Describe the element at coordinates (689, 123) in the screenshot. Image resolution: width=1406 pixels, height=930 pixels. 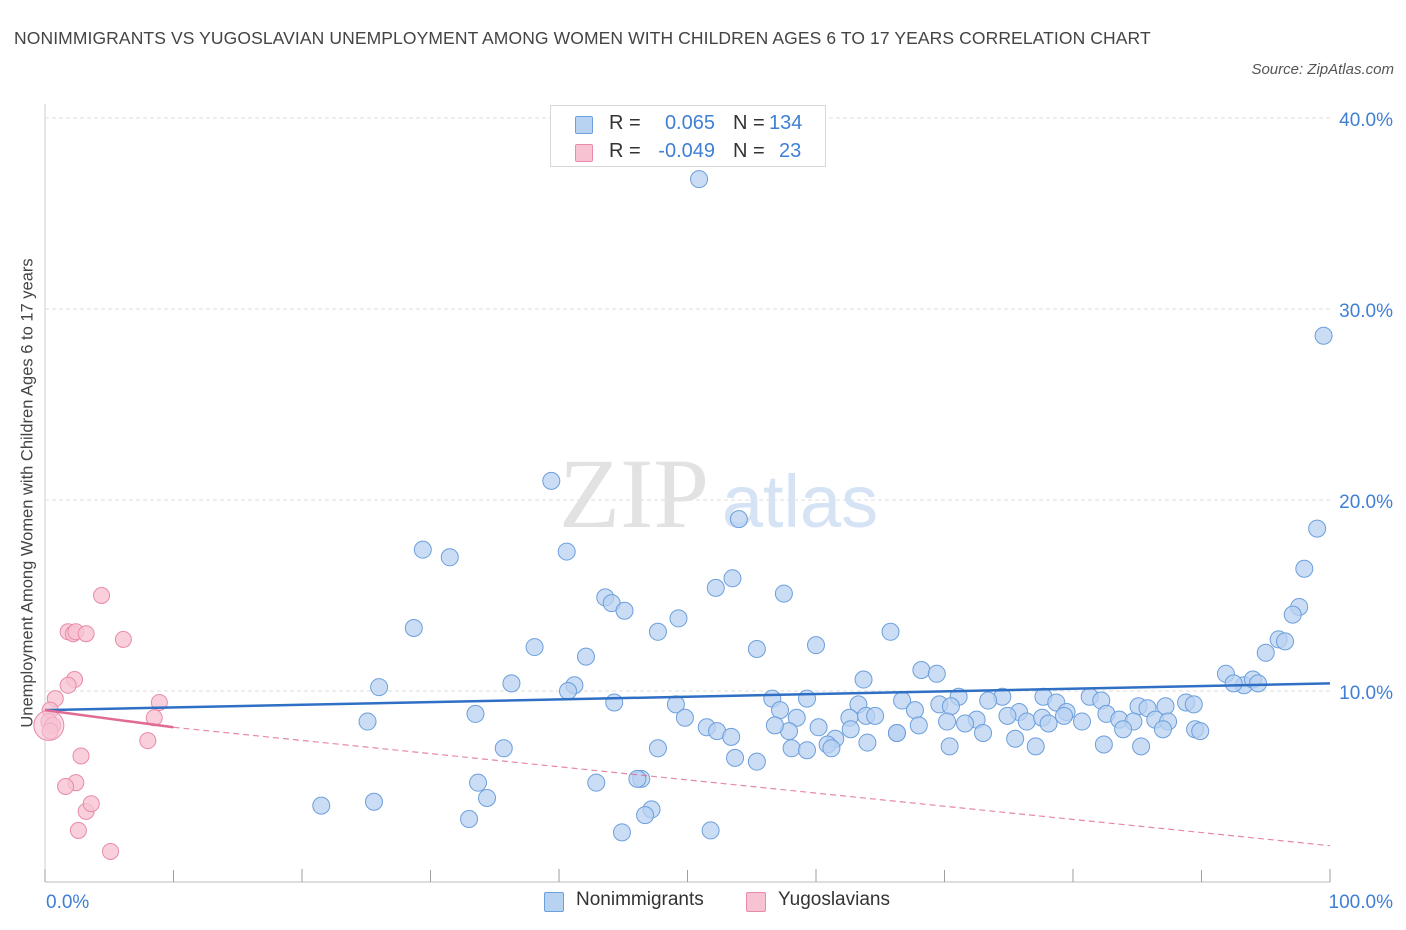
I see `r-value: 0.065` at that location.